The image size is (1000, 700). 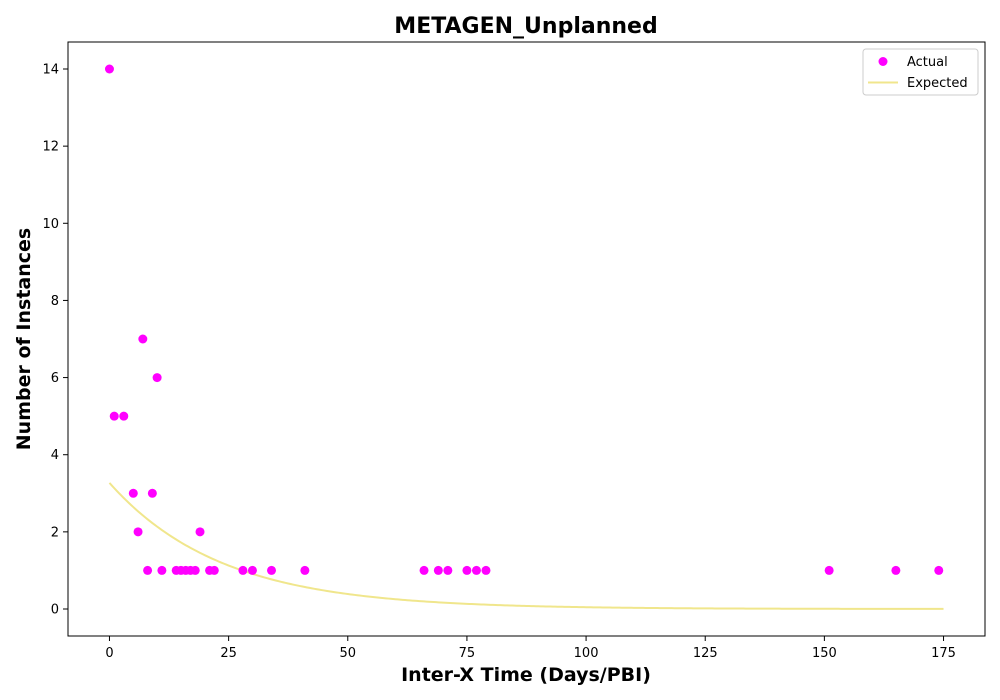 I want to click on y-tick-label: 2, so click(x=55, y=532).